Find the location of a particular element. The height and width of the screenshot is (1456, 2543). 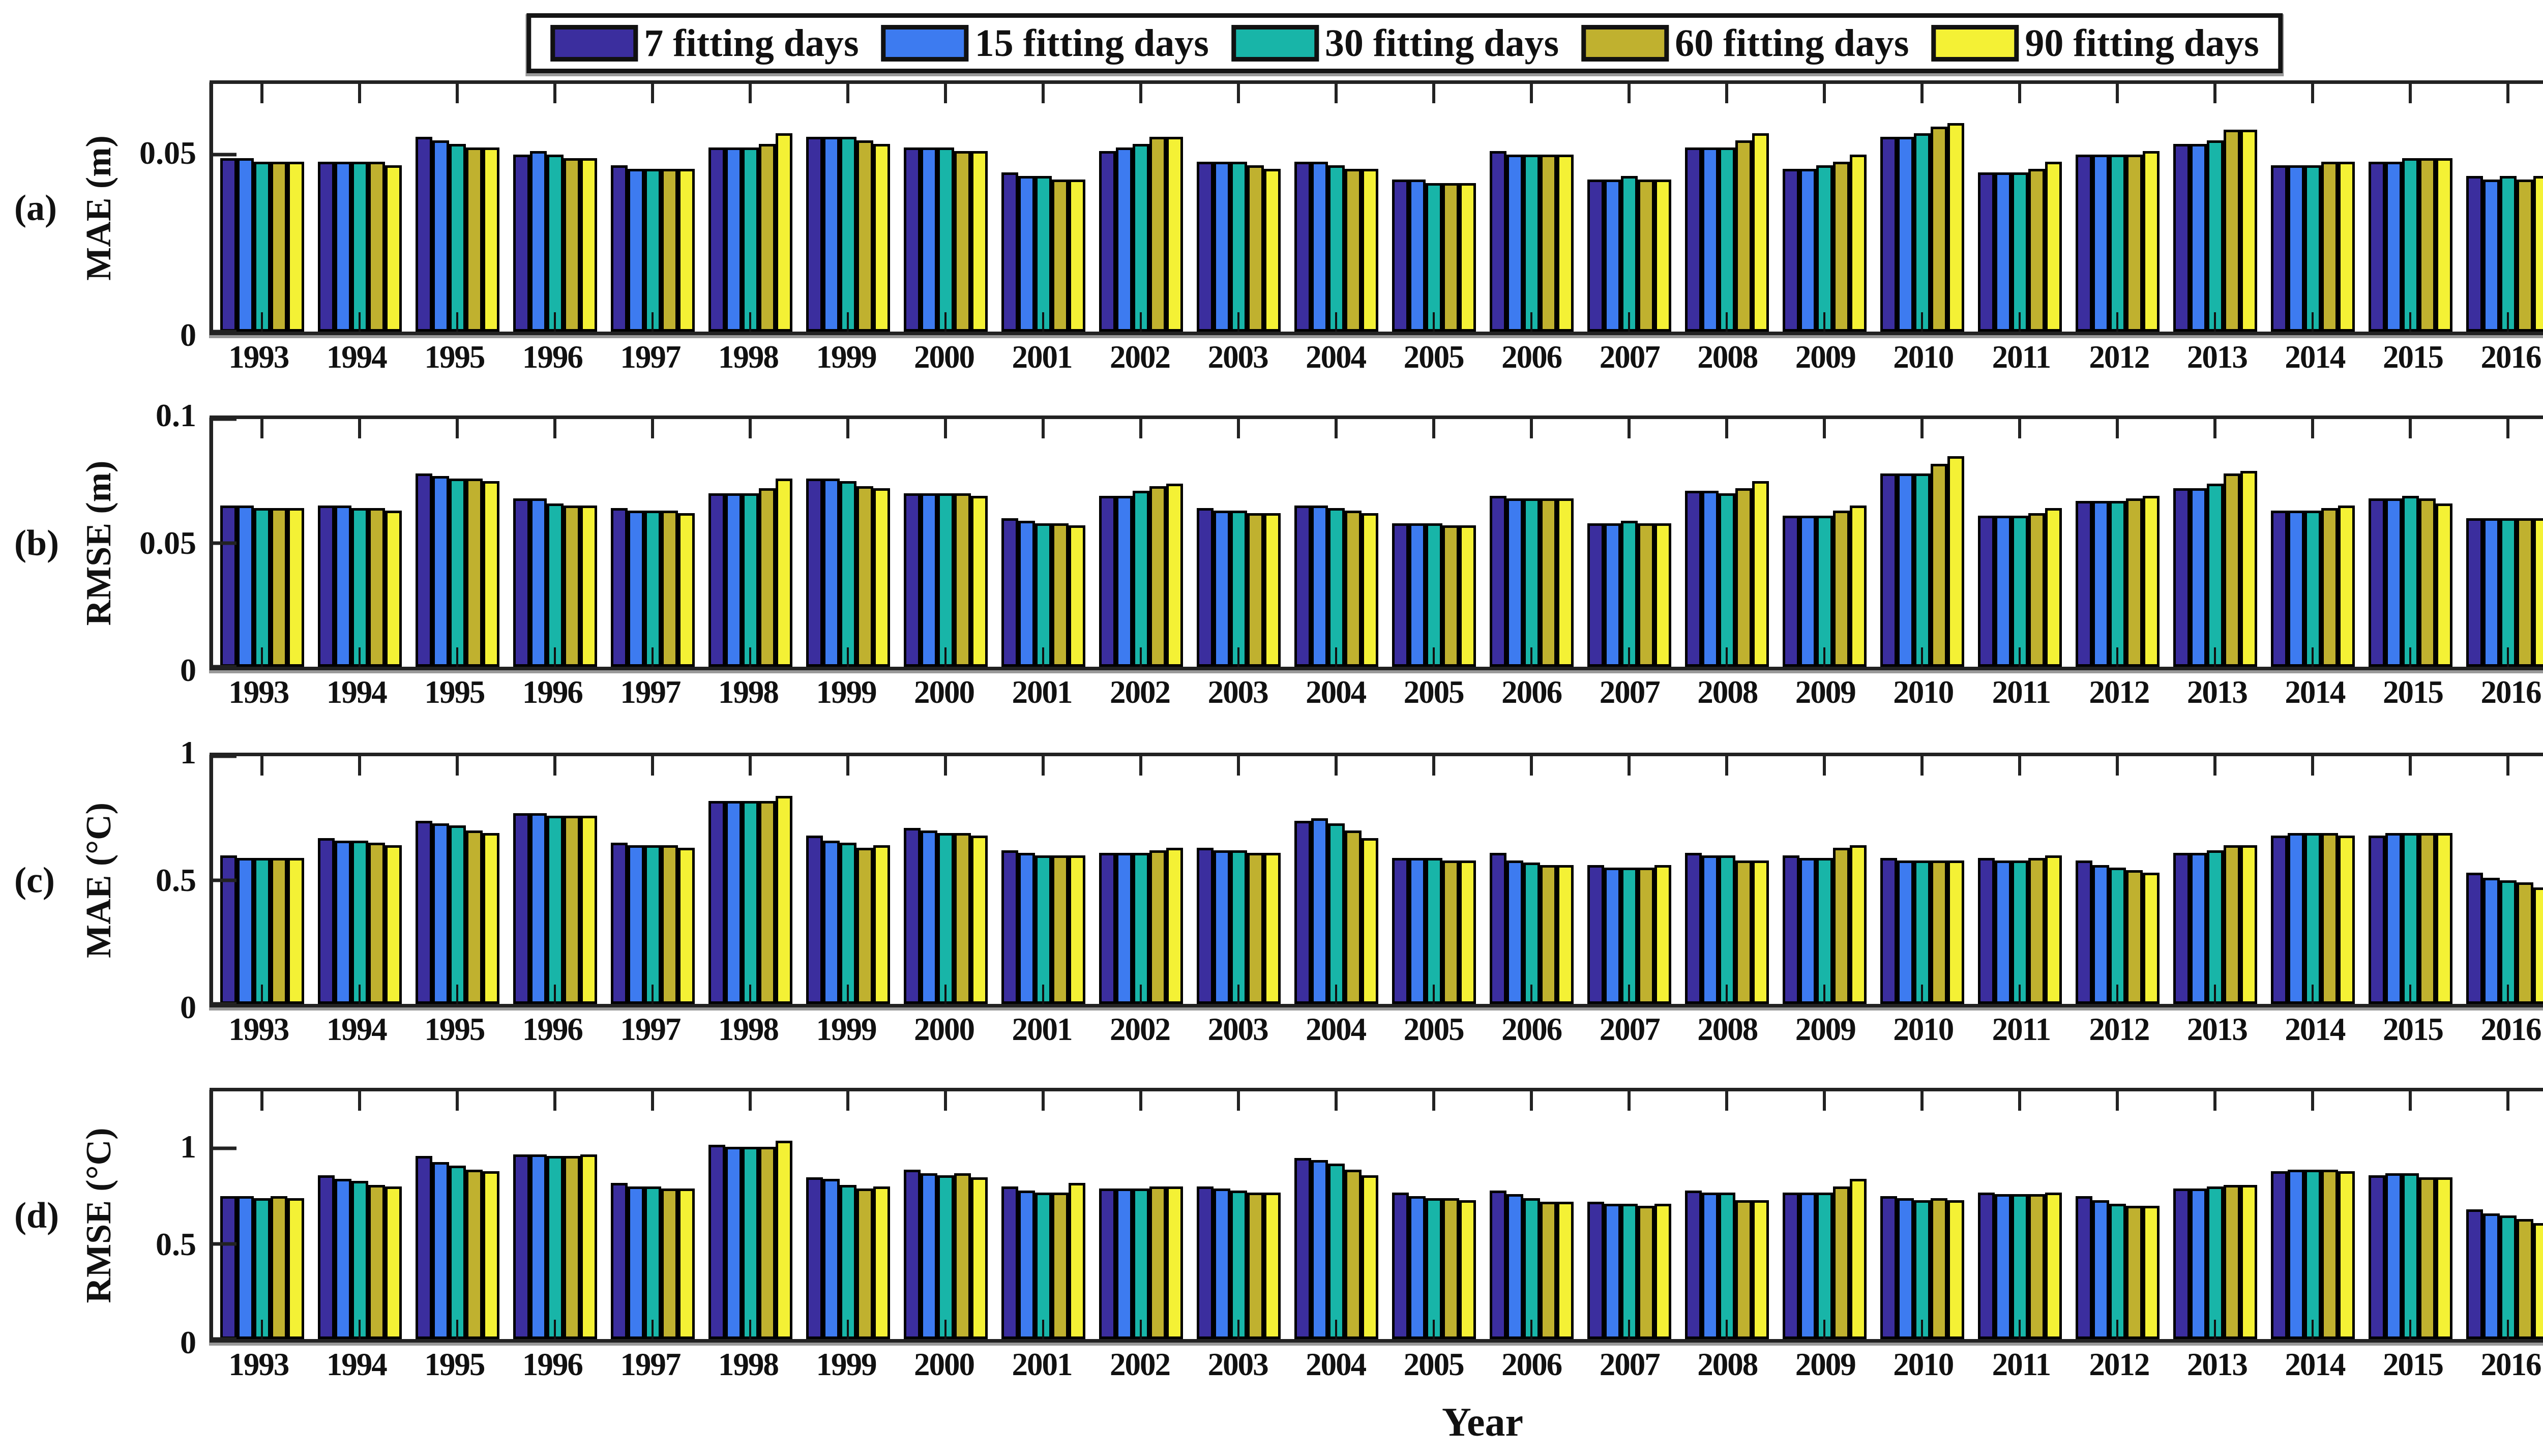

bar-30d-2009 is located at coordinates (1825, 248).